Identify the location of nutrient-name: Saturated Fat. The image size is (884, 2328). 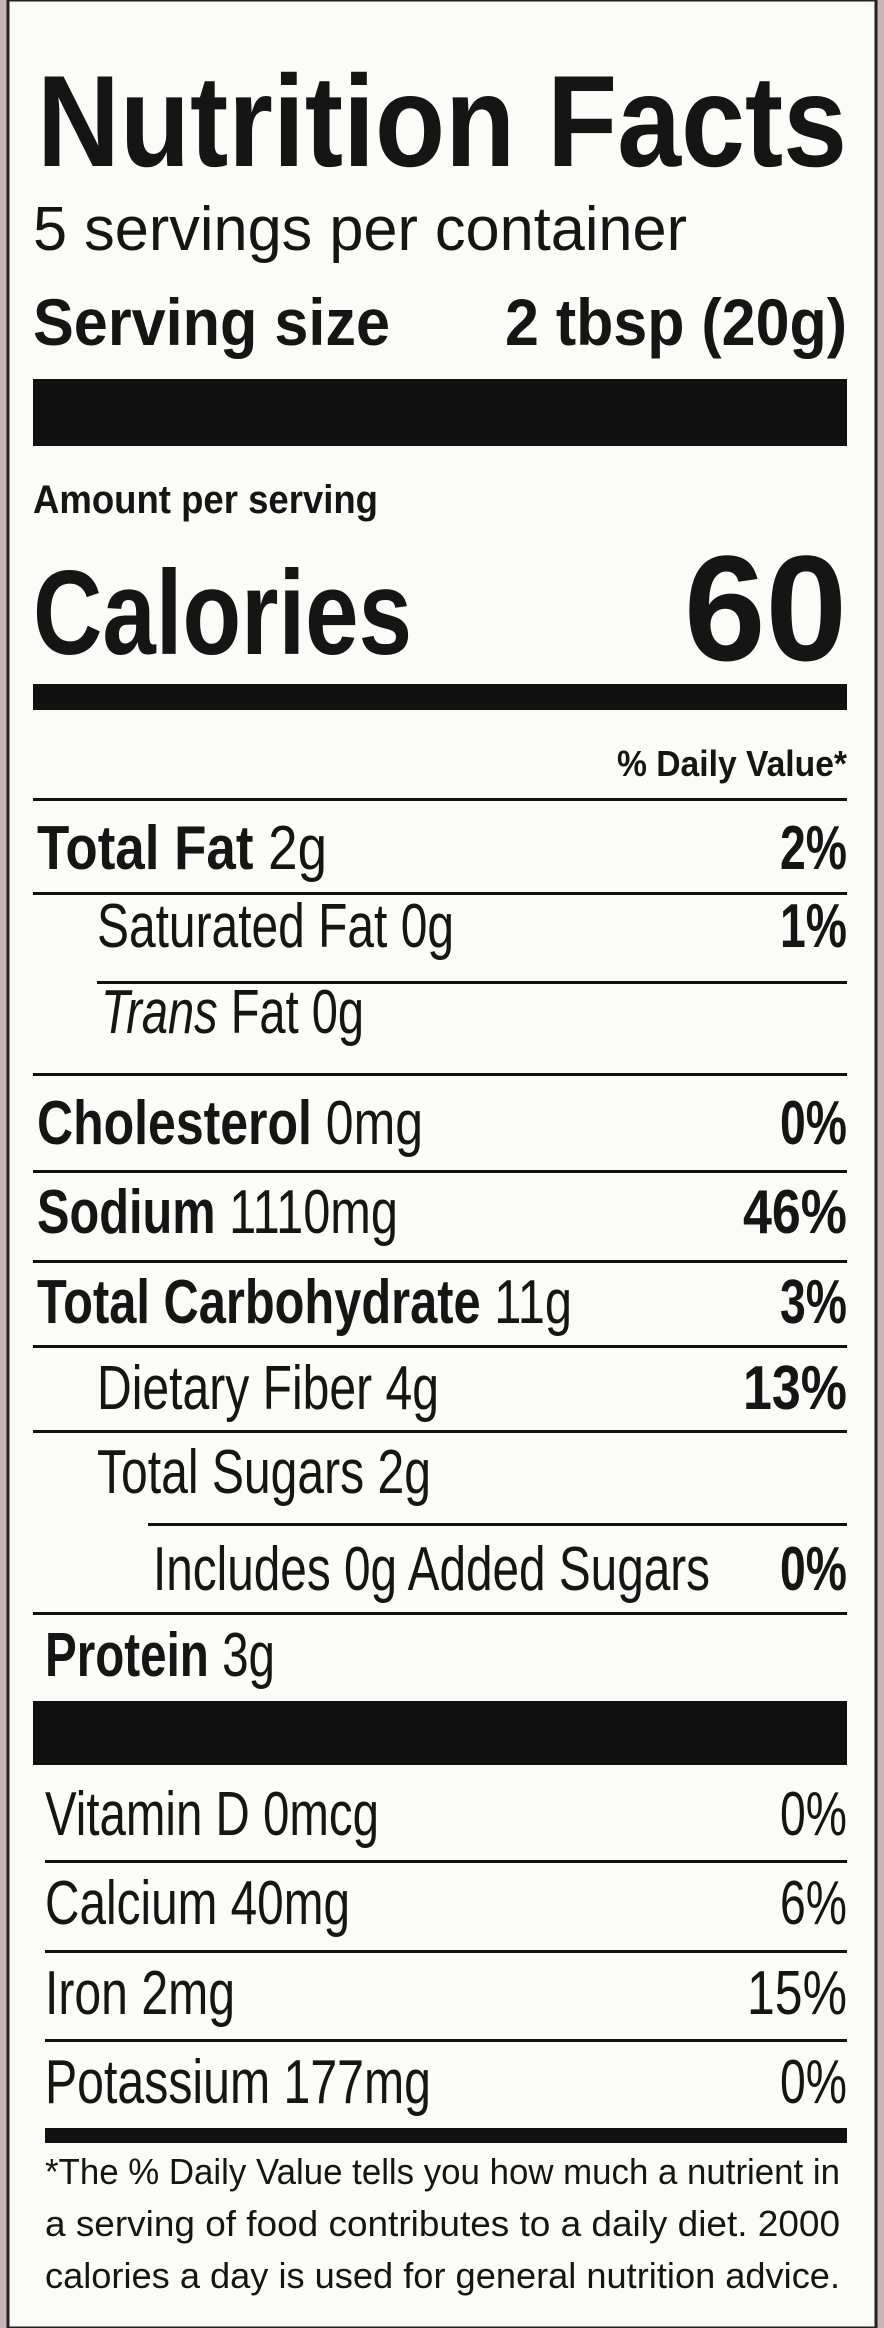
(242, 926).